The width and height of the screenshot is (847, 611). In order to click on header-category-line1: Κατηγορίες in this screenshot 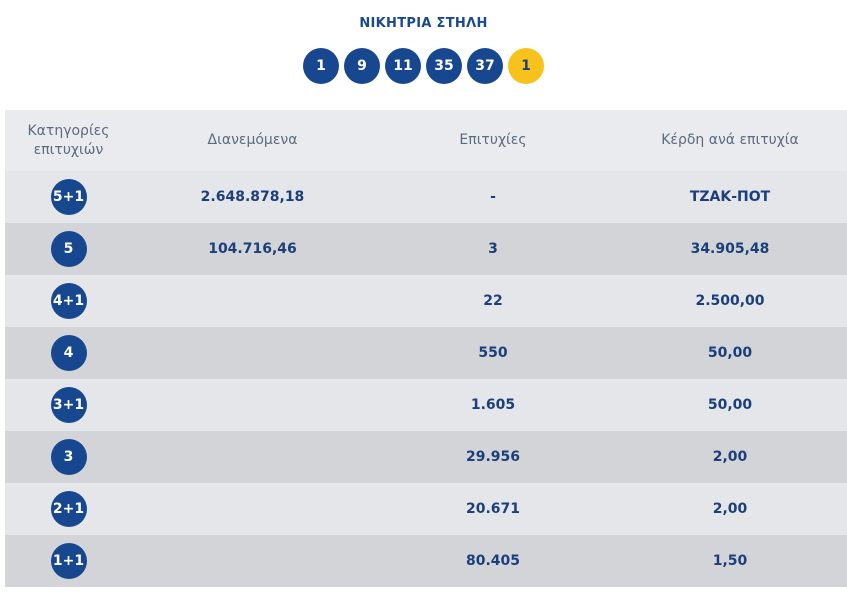, I will do `click(68, 130)`.